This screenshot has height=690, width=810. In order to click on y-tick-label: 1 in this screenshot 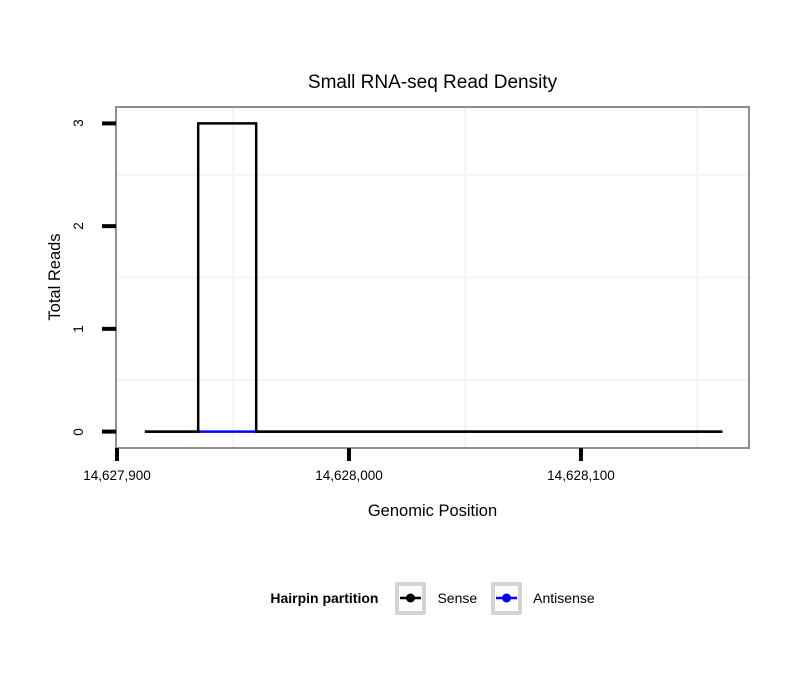, I will do `click(78, 329)`.